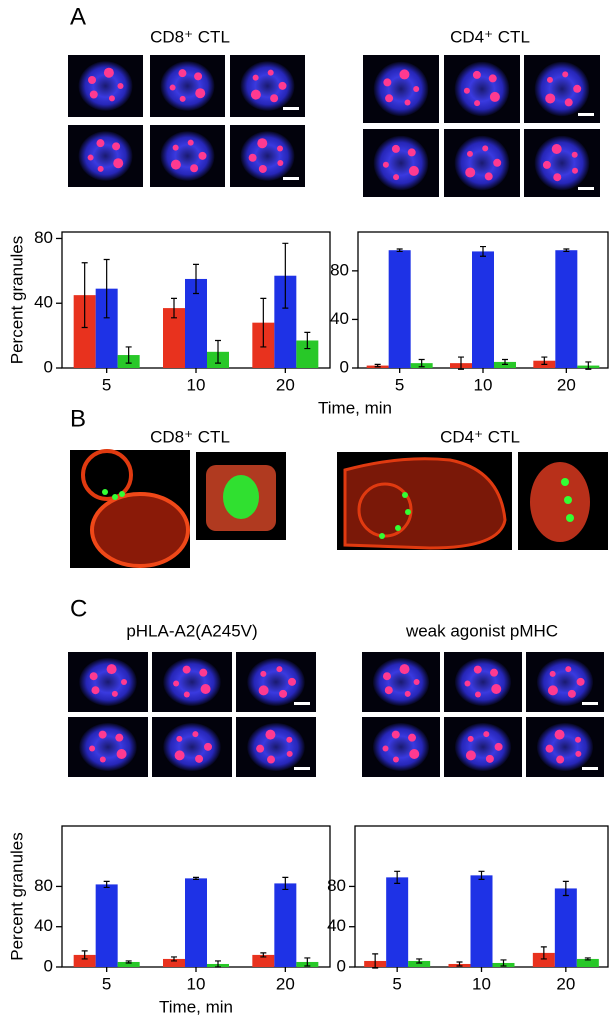 The image size is (615, 1030). Describe the element at coordinates (43, 302) in the screenshot. I see `y-tick-label: 40` at that location.